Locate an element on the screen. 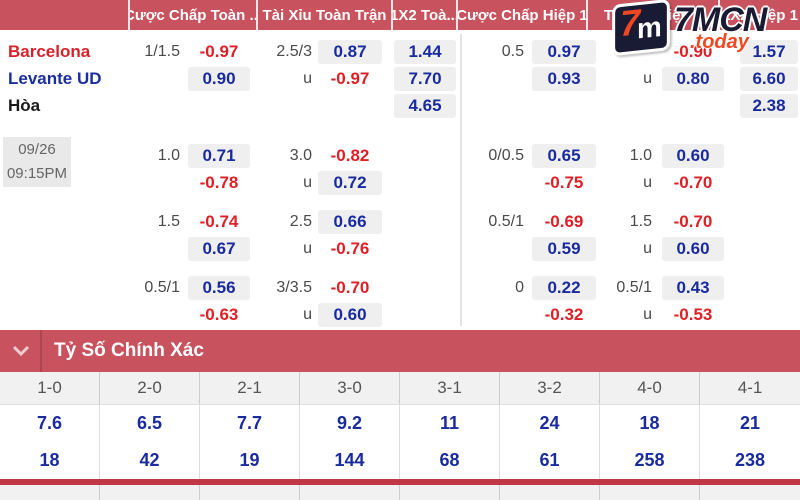  correct-score-section-header: Tỷ Số Chính Xác is located at coordinates (400, 351).